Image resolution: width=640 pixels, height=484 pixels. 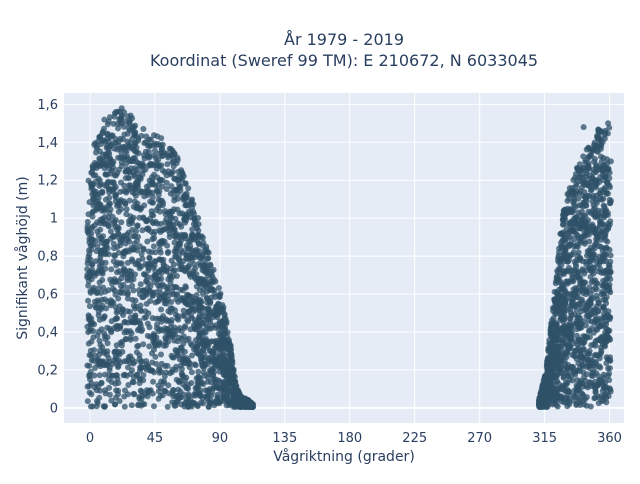 I want to click on y-tick-label: 0,4, so click(x=47, y=332).